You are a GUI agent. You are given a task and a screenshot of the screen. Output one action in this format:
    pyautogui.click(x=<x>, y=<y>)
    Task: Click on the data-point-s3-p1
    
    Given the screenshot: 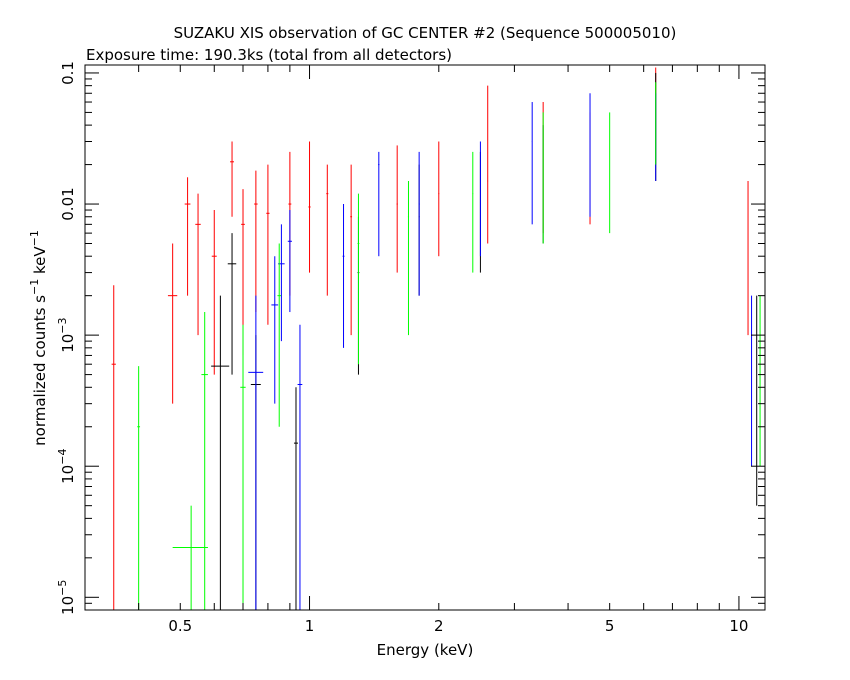 What is the action you would take?
    pyautogui.click(x=190, y=557)
    